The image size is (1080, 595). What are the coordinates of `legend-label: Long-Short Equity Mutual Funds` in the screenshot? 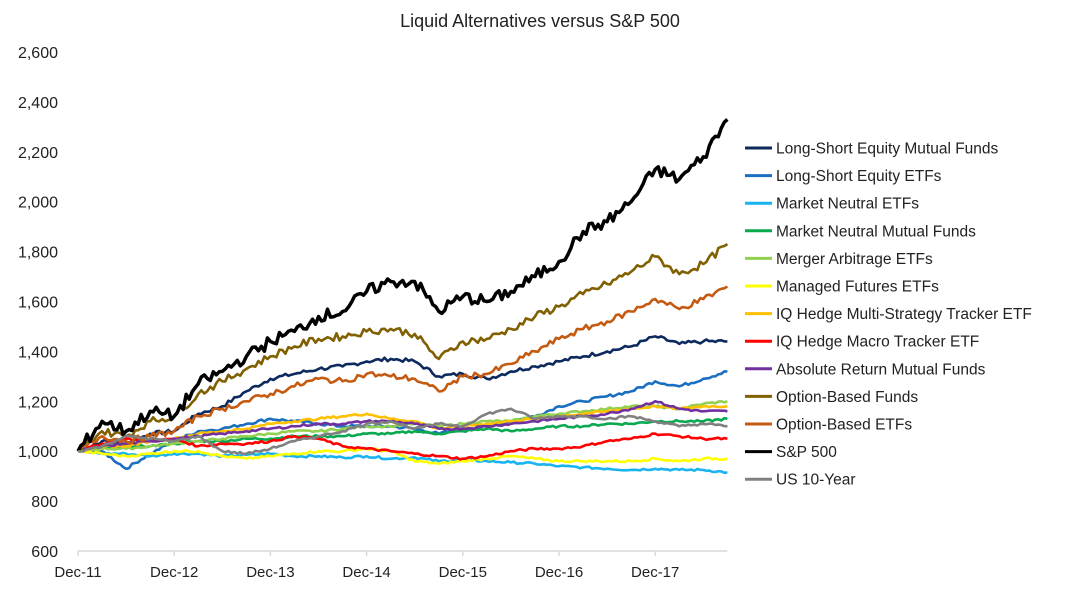 It's located at (887, 149).